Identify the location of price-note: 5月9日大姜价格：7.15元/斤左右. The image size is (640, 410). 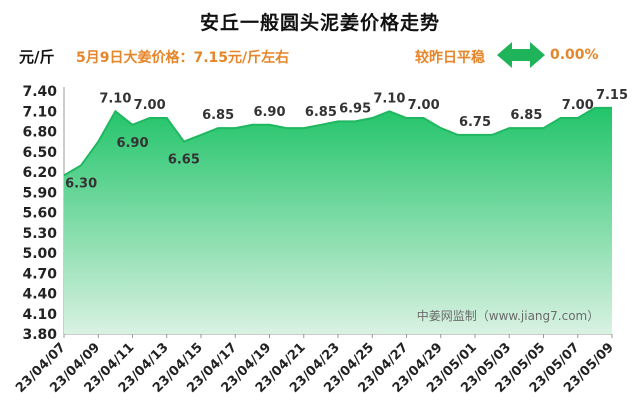
(183, 58).